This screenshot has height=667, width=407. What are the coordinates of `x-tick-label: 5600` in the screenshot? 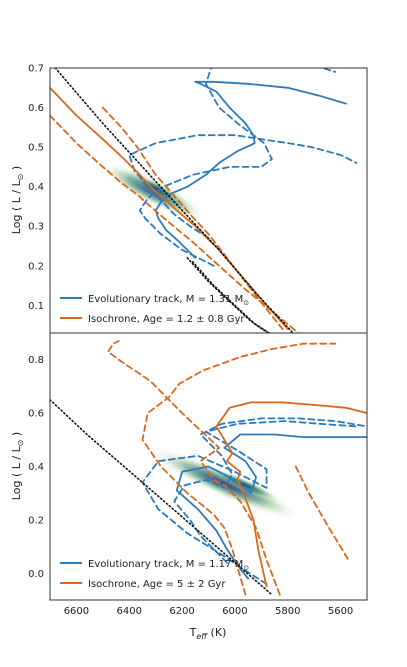 It's located at (340, 611).